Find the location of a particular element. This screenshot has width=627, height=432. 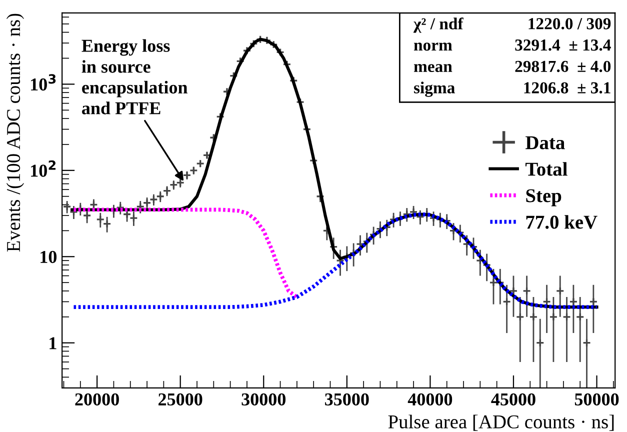

annotation: norm is located at coordinates (433, 46).